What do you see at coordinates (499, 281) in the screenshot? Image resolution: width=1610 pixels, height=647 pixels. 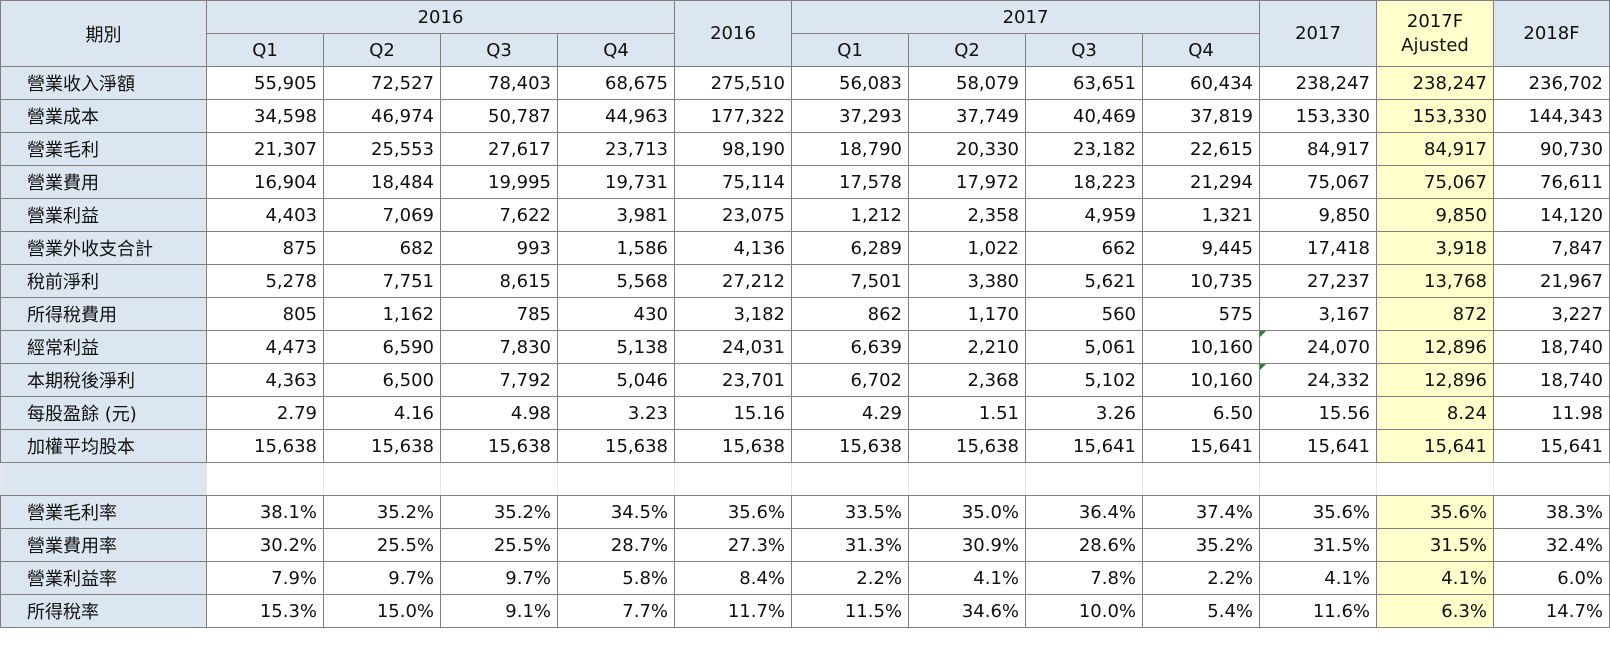 I see `data-cell: 8,615` at bounding box center [499, 281].